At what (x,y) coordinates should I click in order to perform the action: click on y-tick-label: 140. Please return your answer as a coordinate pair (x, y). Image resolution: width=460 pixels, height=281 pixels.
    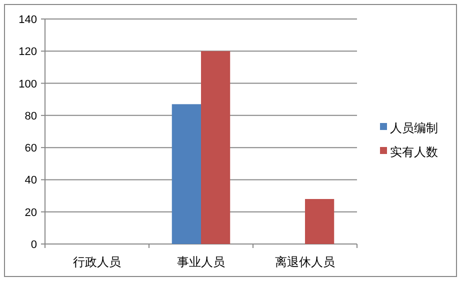
    Looking at the image, I should click on (27, 20).